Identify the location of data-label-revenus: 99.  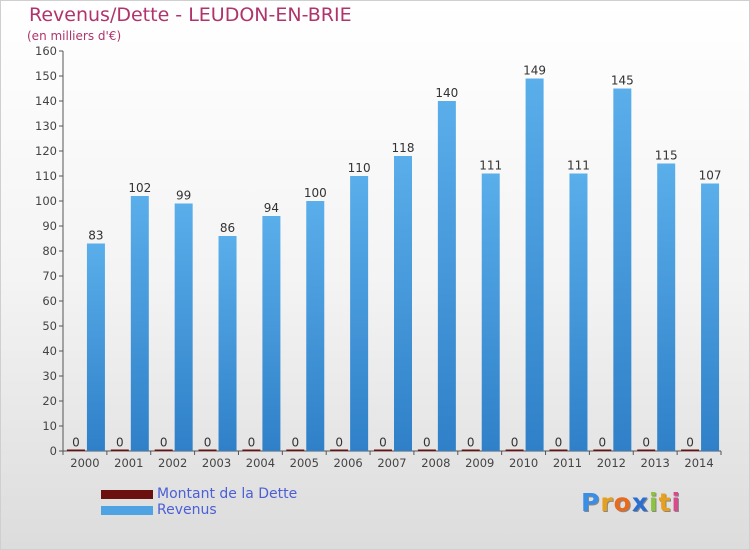
(183, 196).